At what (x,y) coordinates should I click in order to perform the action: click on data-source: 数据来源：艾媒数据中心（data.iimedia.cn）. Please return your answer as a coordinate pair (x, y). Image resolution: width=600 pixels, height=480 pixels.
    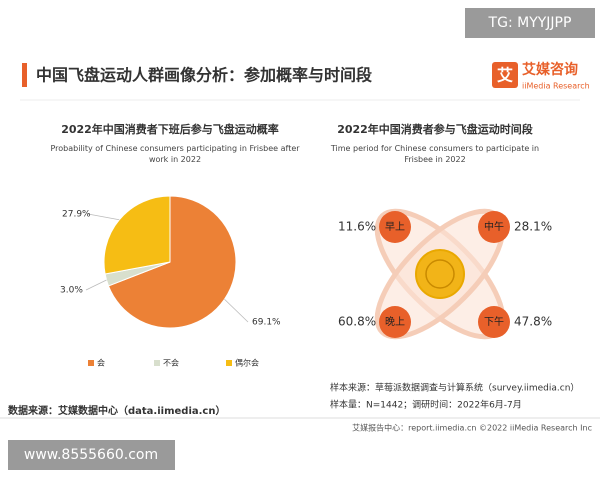
    Looking at the image, I should click on (116, 410).